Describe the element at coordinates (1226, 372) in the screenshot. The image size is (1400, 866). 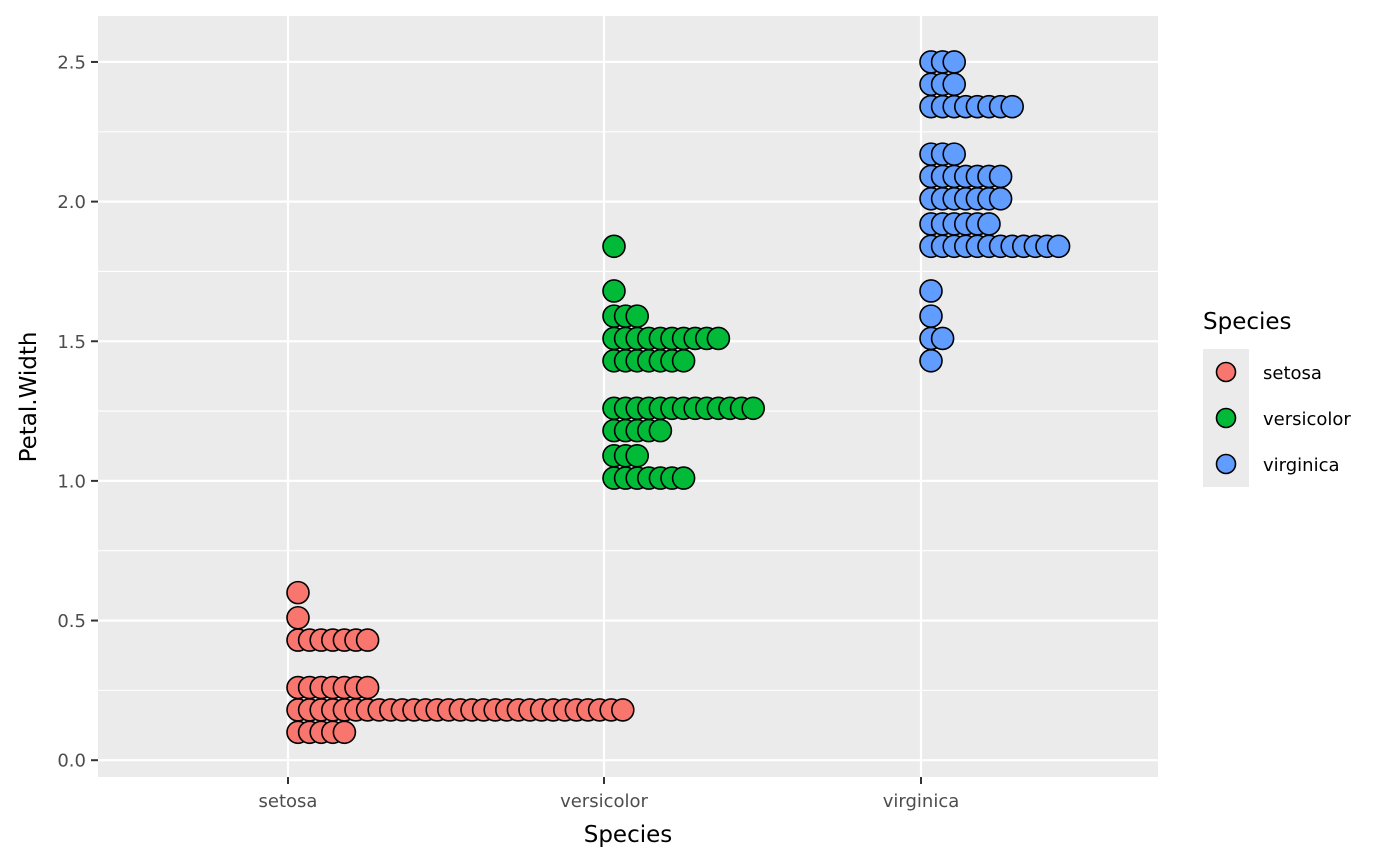
I see `legend-key-setosa` at that location.